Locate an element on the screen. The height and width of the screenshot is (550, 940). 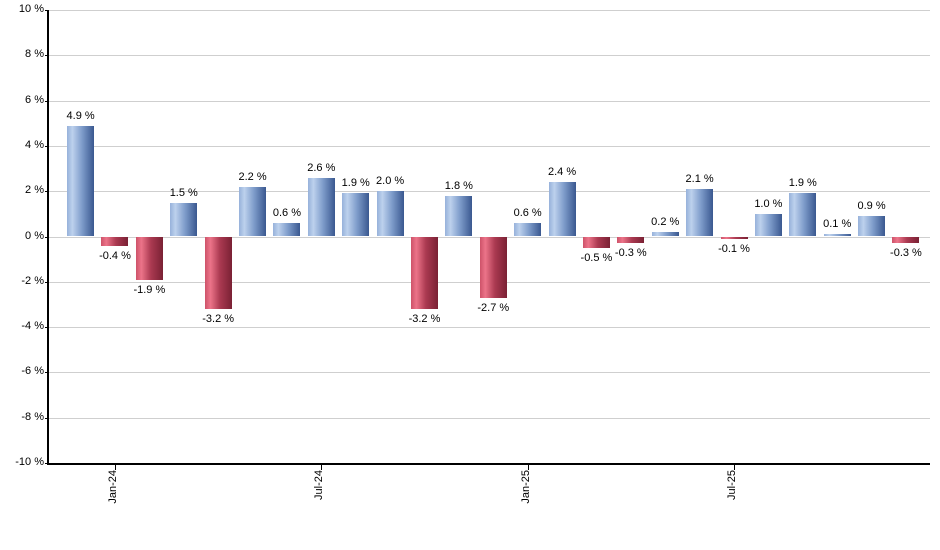
y-axis-label: -2 % is located at coordinates (32, 280).